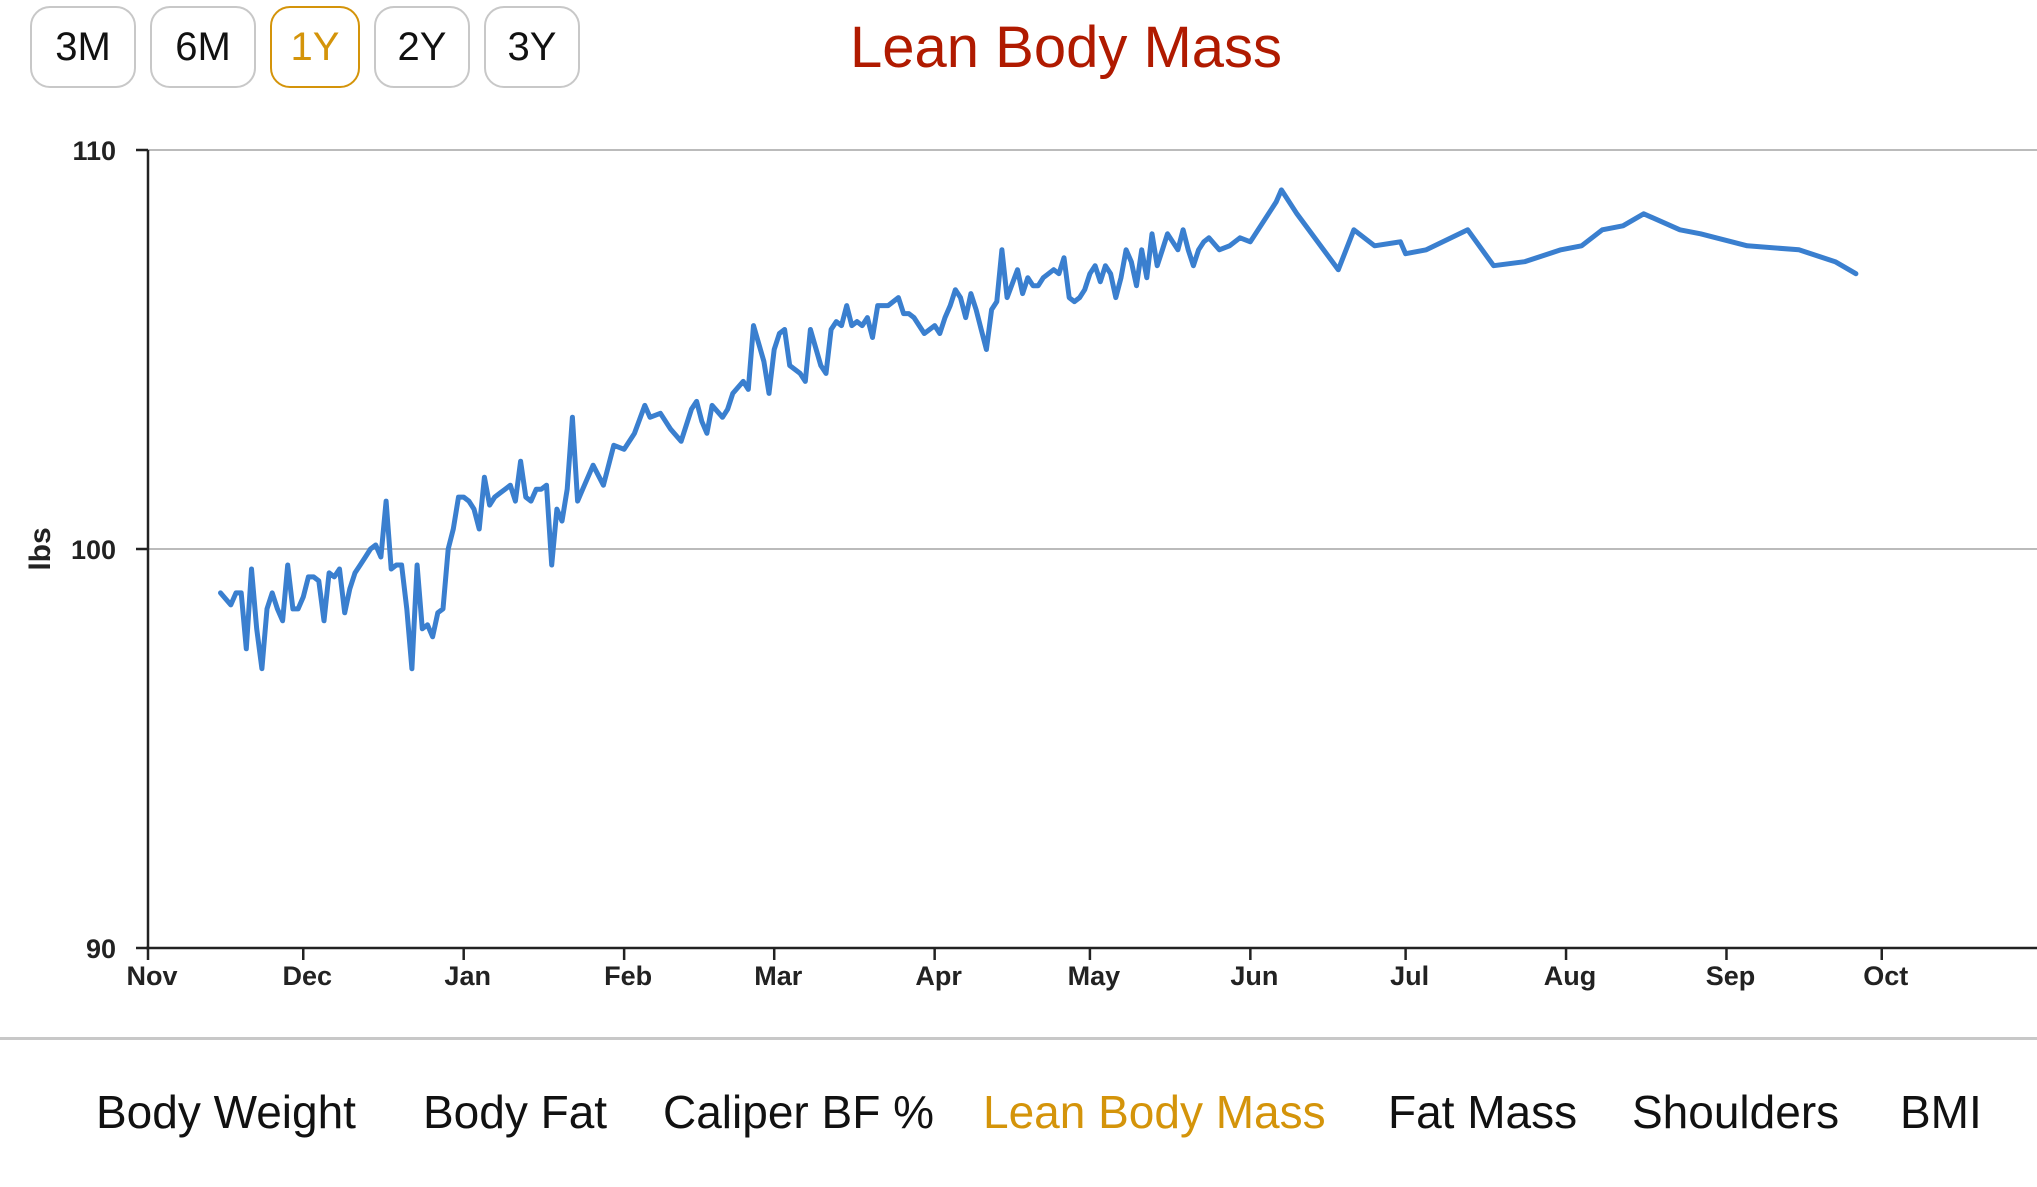 The height and width of the screenshot is (1187, 2037). What do you see at coordinates (1066, 47) in the screenshot?
I see `chart-title: Lean Body Mass` at bounding box center [1066, 47].